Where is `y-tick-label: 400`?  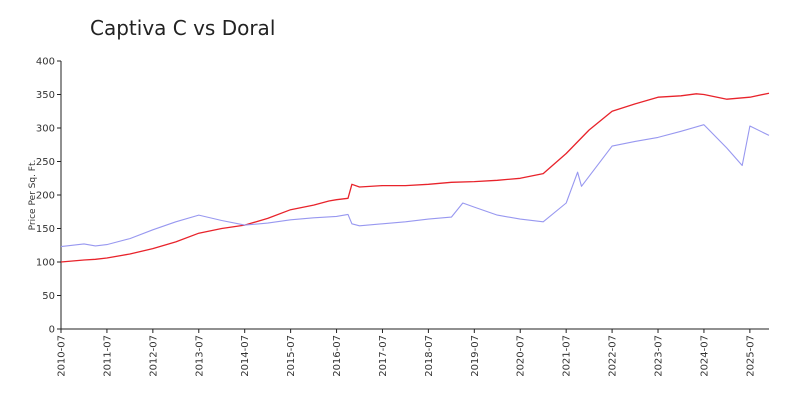
y-tick-label: 400 is located at coordinates (45, 62).